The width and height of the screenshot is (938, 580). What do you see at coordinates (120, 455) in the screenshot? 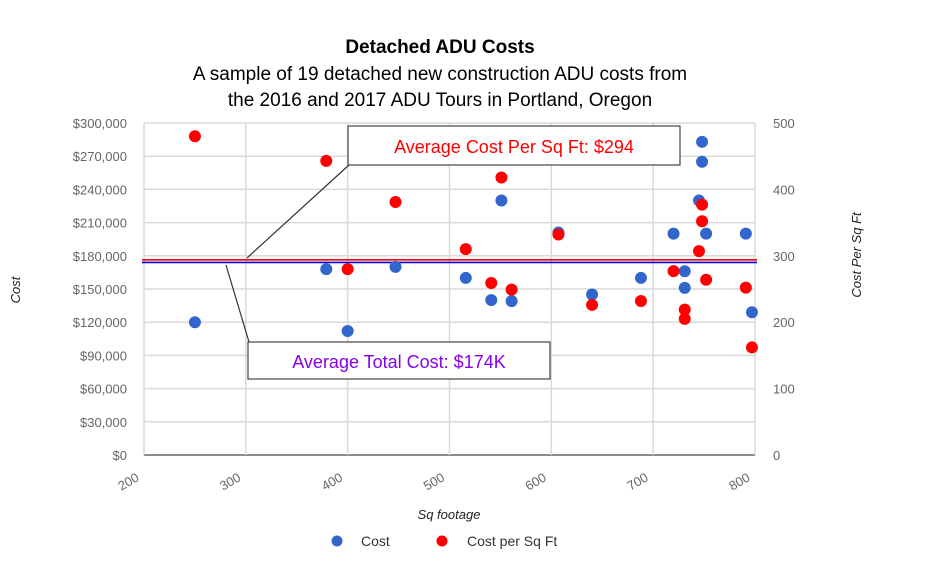
I see `y-tick-label: $0` at bounding box center [120, 455].